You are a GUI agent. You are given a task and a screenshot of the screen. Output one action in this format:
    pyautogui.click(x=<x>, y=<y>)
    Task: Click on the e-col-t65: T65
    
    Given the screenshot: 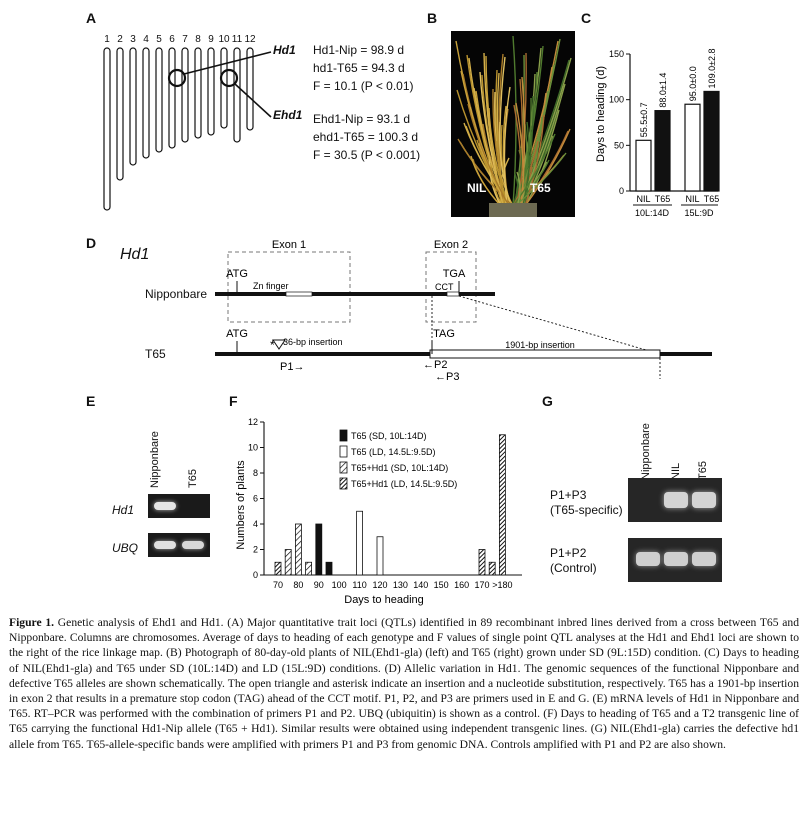 What is the action you would take?
    pyautogui.click(x=193, y=478)
    